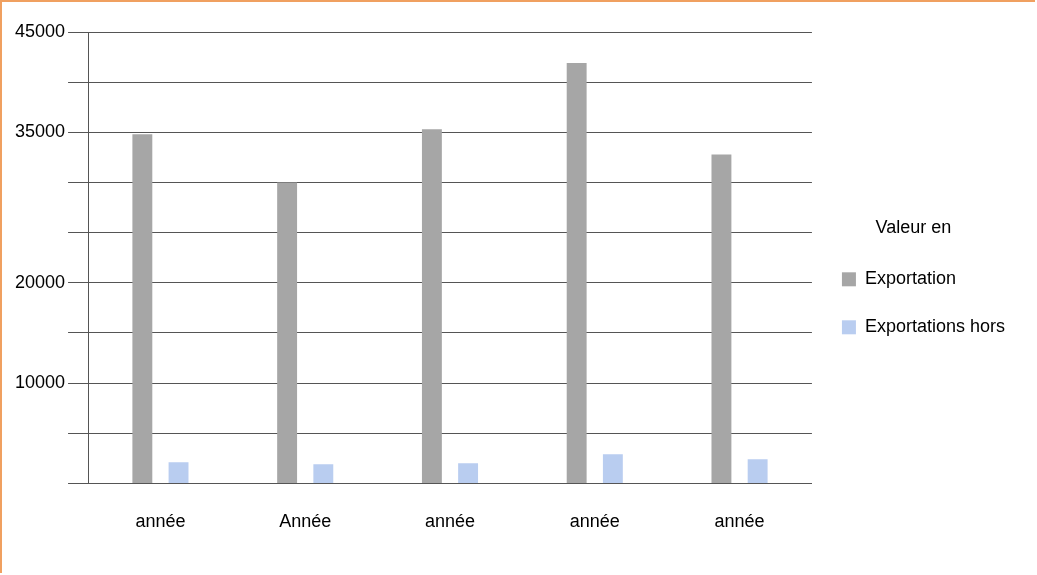 The width and height of the screenshot is (1037, 575). I want to click on legend-title: Valeur en, so click(913, 226).